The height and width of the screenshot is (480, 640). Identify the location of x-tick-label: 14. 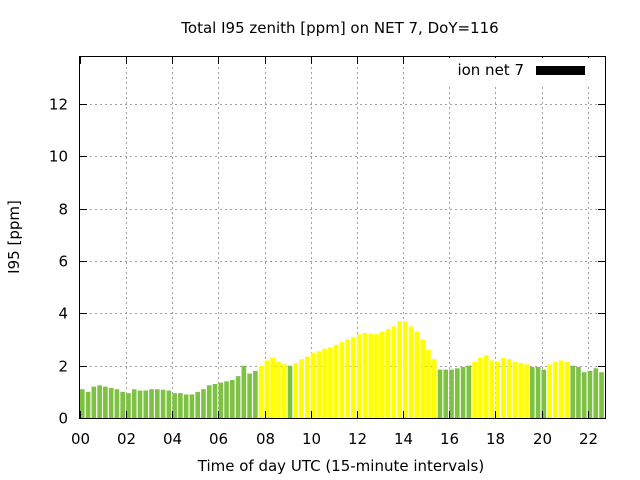
(403, 439).